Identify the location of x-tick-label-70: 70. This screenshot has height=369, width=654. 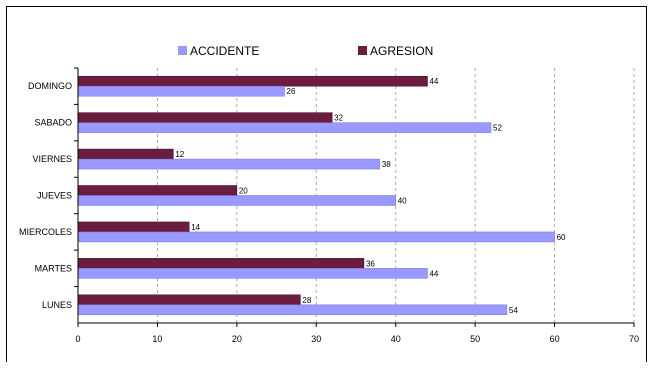
(634, 339).